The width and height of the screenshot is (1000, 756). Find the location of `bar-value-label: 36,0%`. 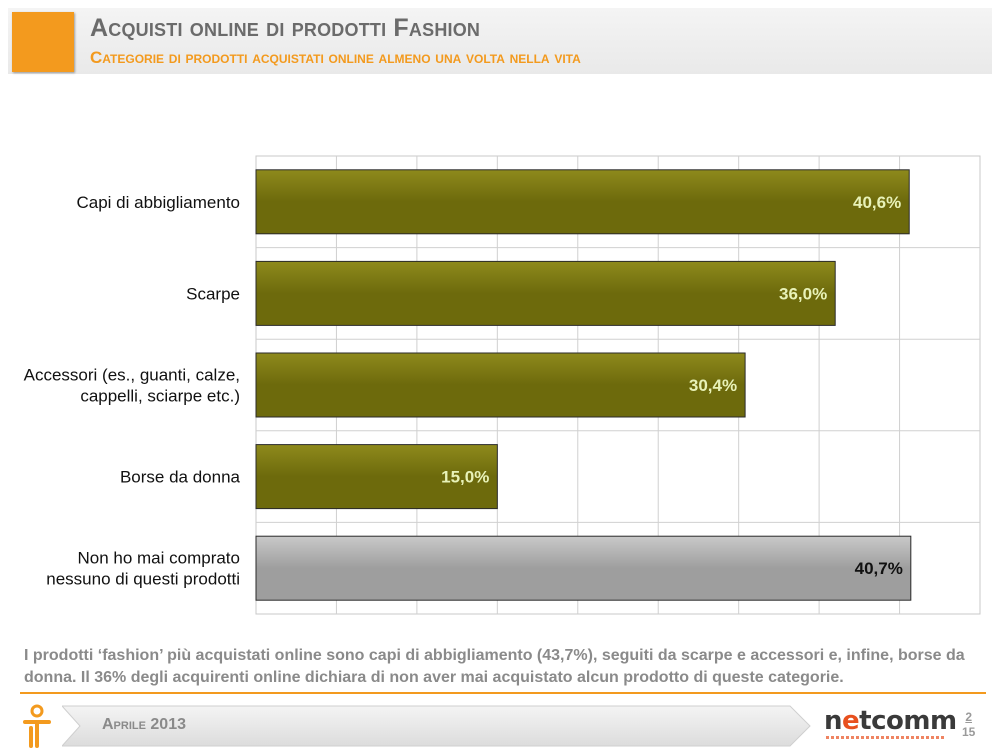

bar-value-label: 36,0% is located at coordinates (803, 293).